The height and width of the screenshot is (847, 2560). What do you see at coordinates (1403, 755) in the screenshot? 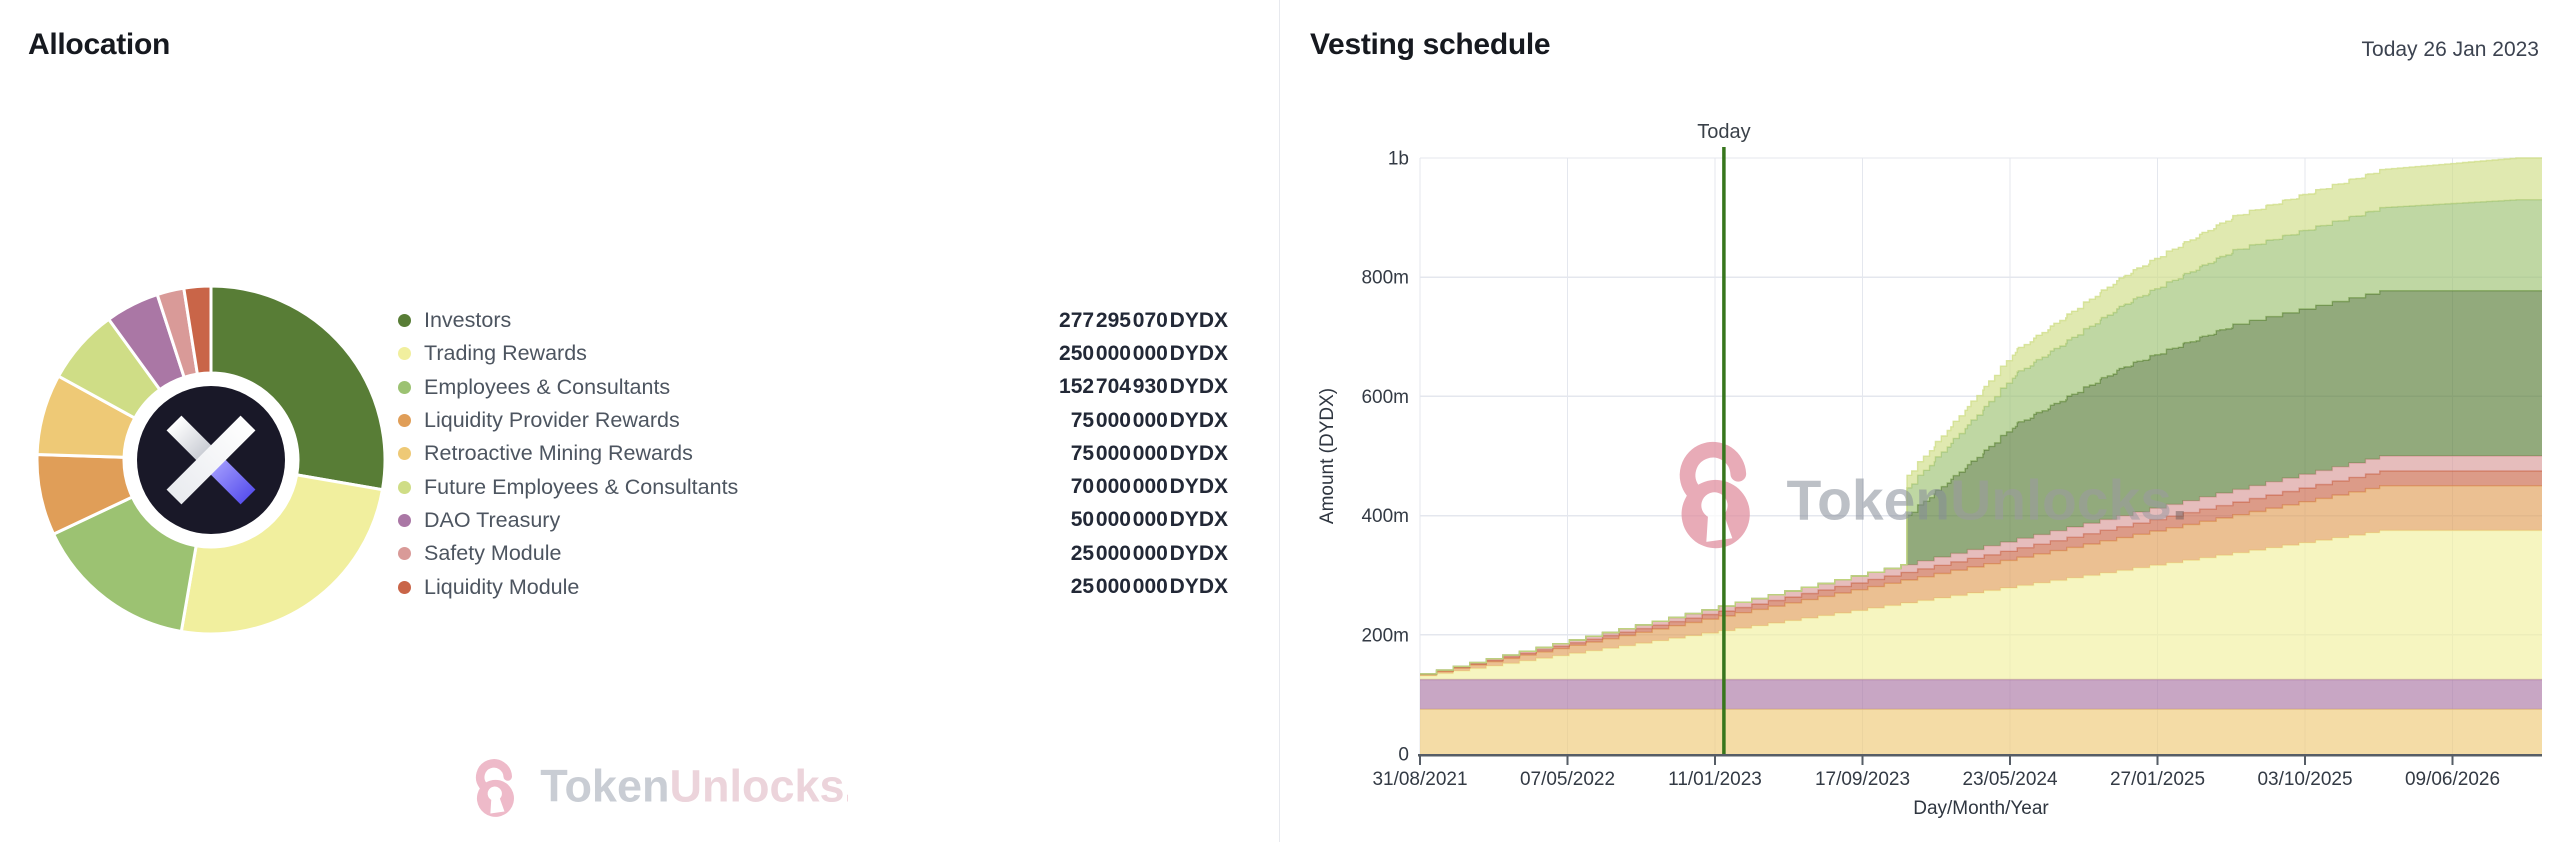
I see `y-tick-label: 0` at bounding box center [1403, 755].